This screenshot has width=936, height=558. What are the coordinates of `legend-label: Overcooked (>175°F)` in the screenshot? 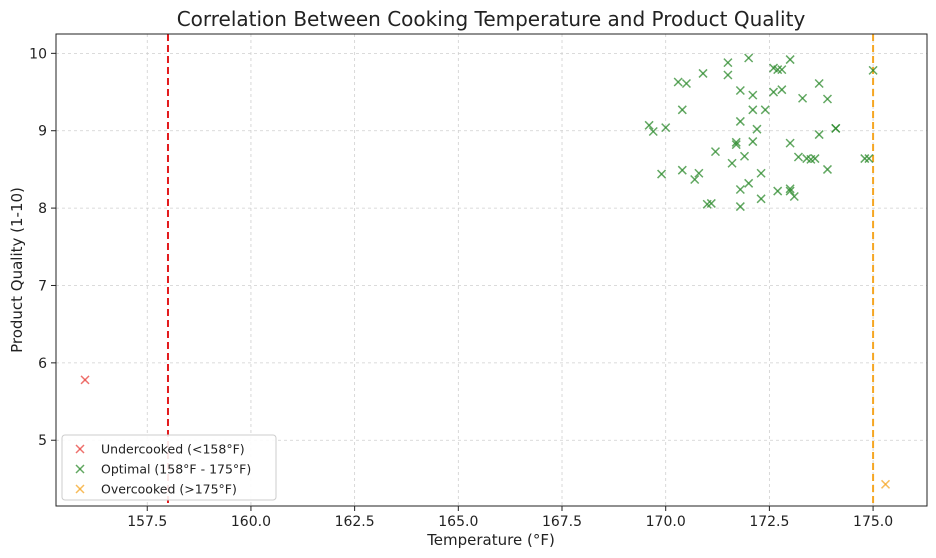 It's located at (169, 489).